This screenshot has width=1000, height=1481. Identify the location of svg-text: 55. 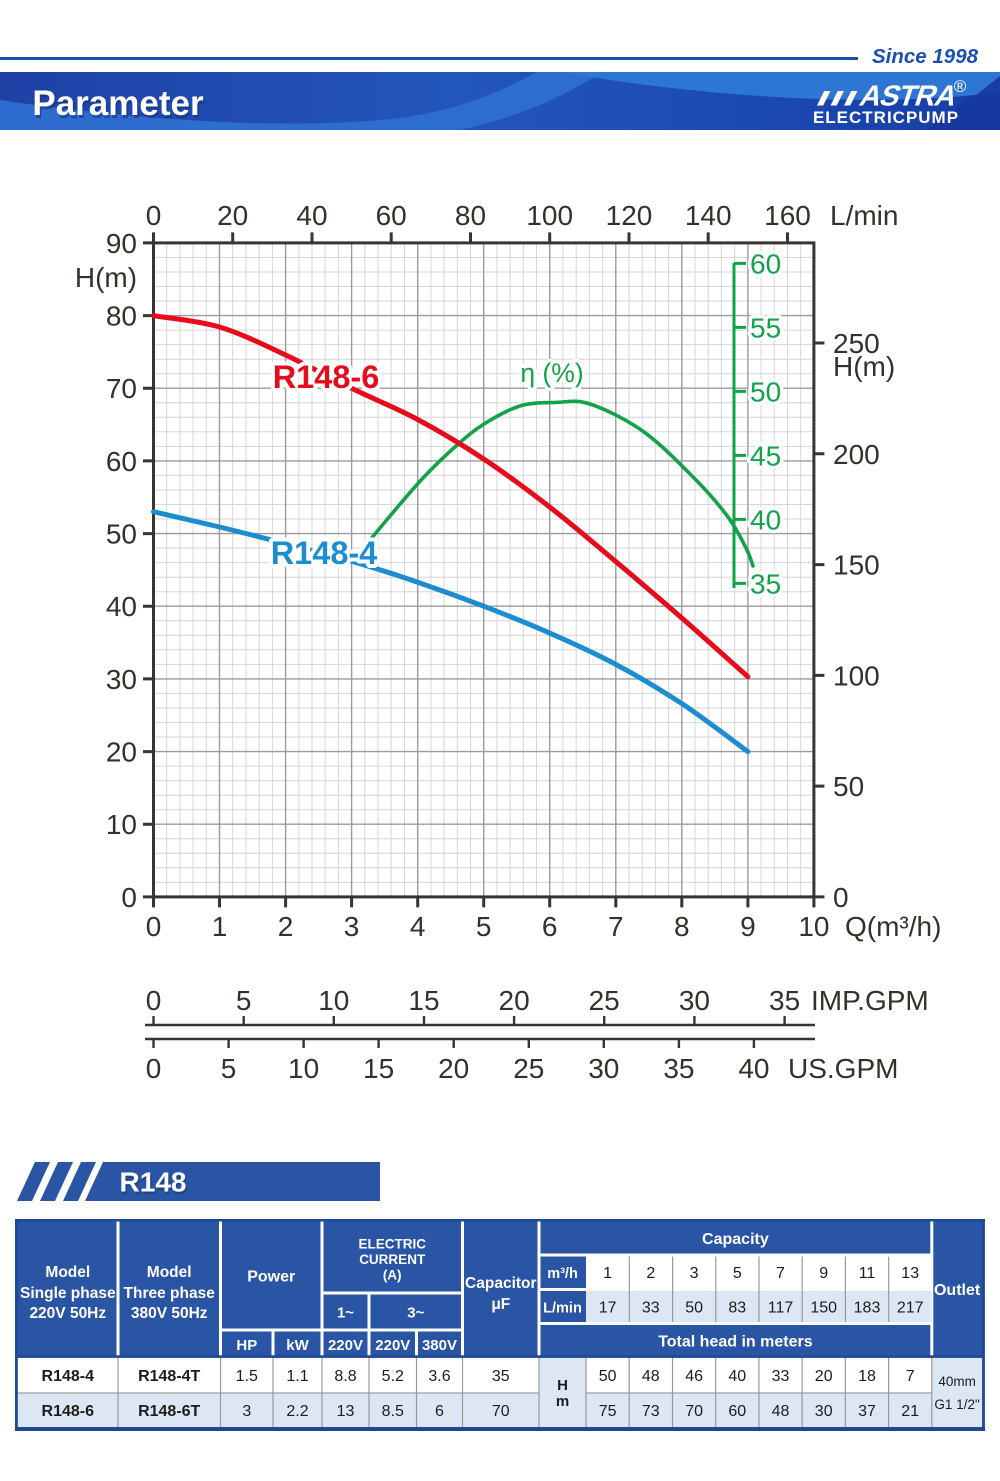
(765, 327).